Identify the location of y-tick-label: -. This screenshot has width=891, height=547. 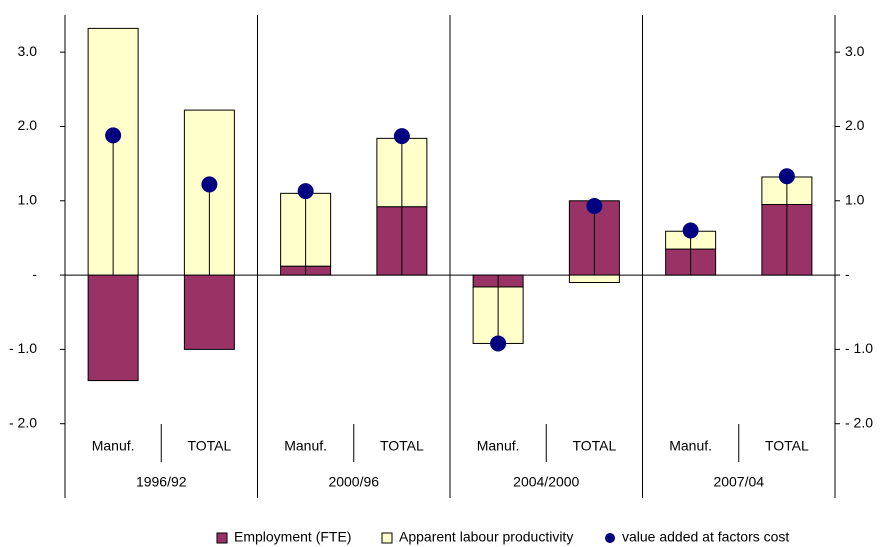
(34, 274).